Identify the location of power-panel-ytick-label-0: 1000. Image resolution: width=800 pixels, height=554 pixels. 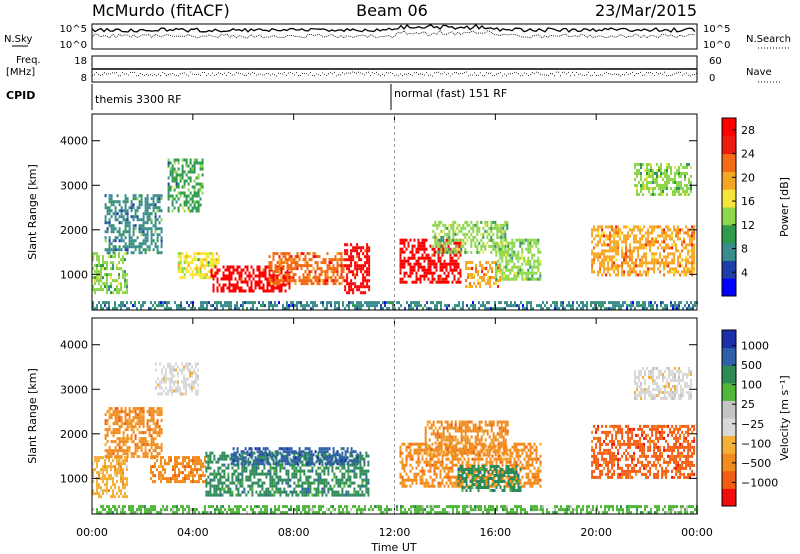
(74, 274).